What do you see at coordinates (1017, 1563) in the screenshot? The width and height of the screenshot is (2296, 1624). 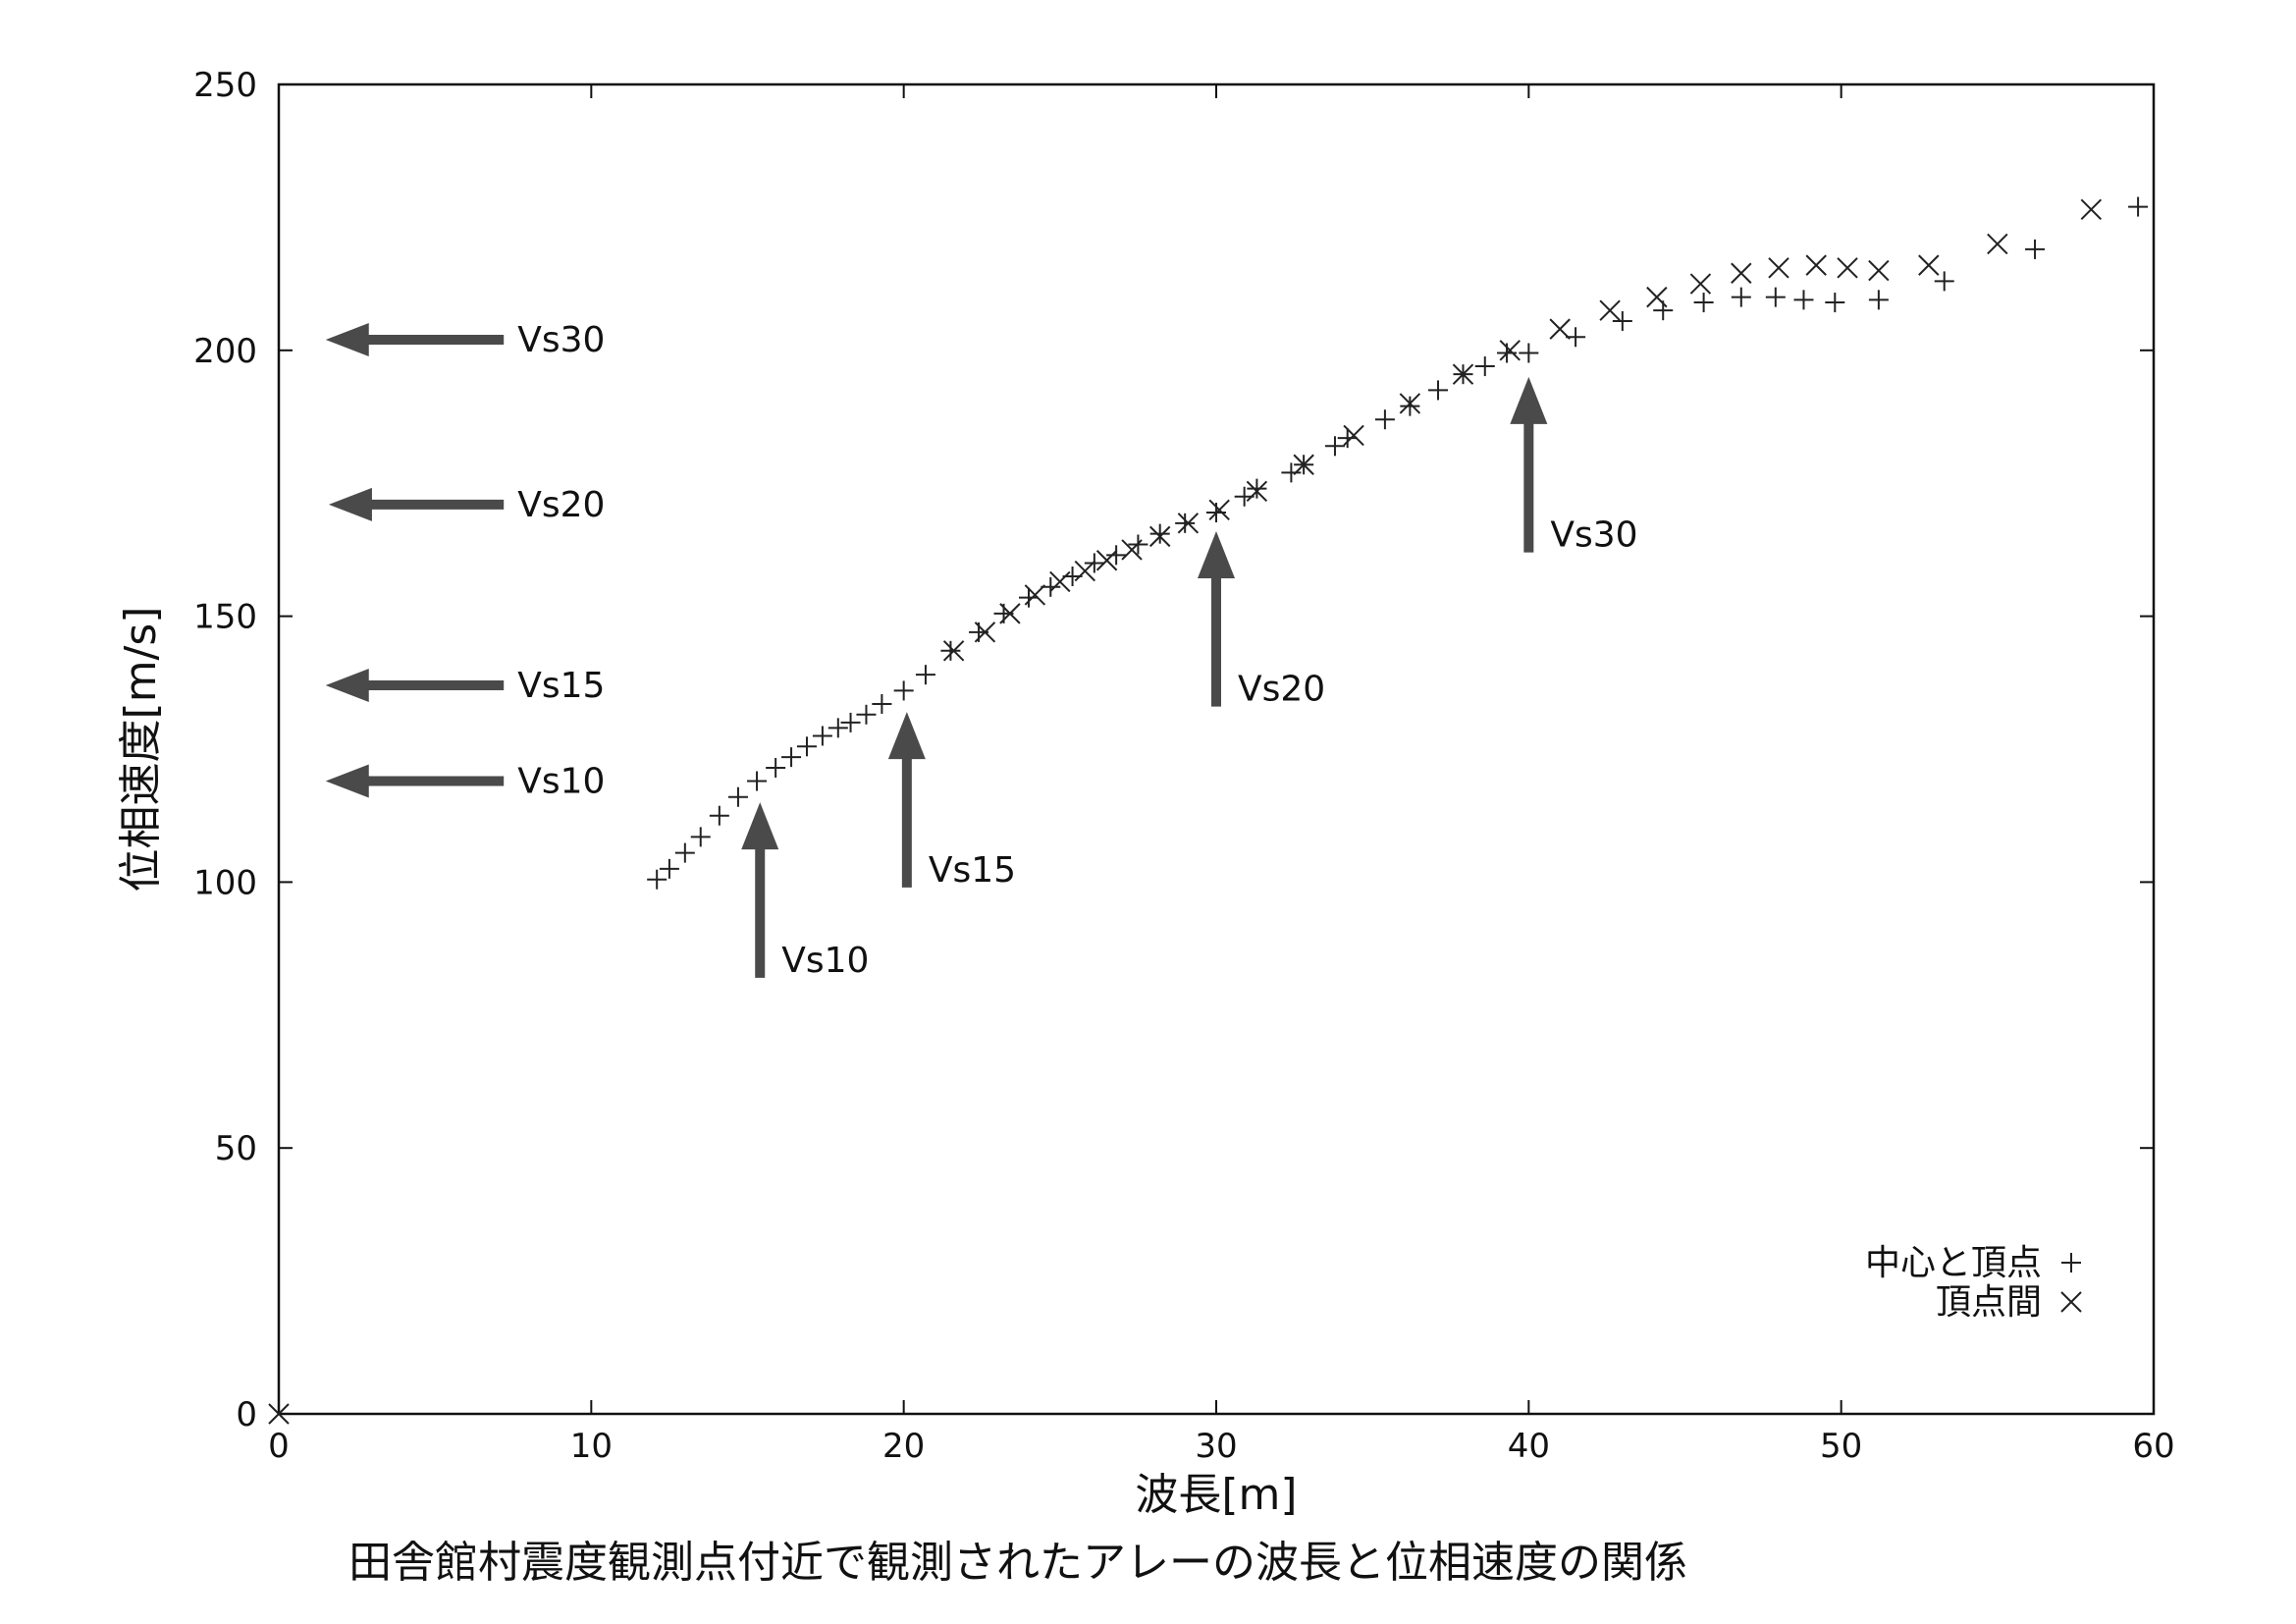 I see `figure-caption: 田舎館村震度観測点付近で観測されたアレーの波長と位相速度の関係` at bounding box center [1017, 1563].